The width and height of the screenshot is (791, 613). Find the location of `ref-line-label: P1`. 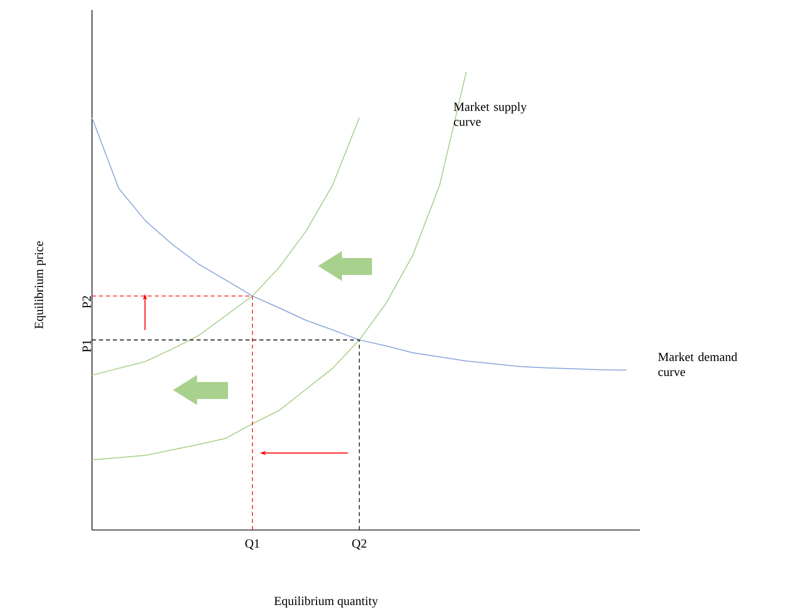

ref-line-label: P1 is located at coordinates (86, 346).